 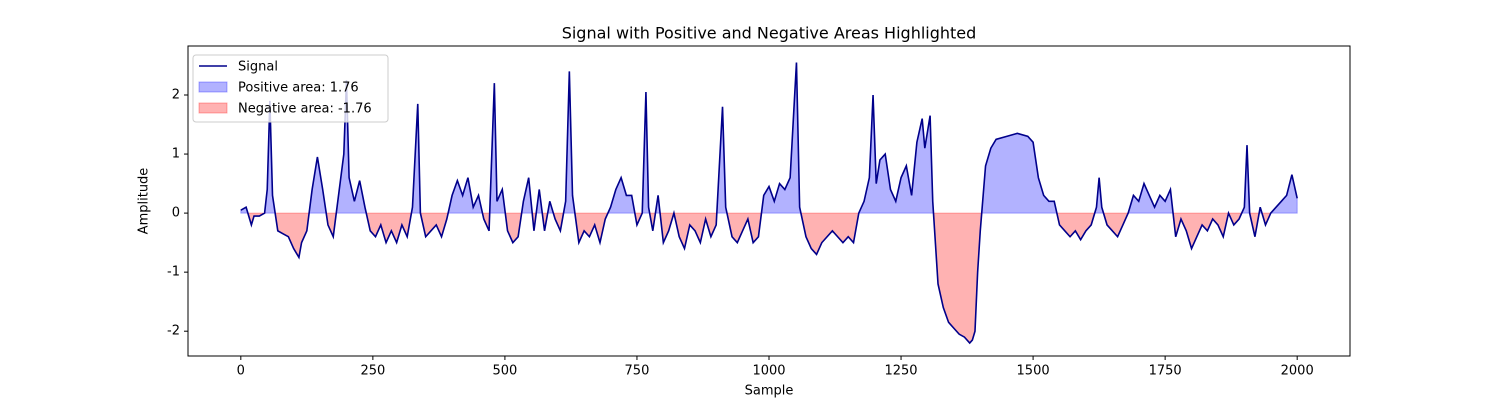 What do you see at coordinates (144, 201) in the screenshot?
I see `y-axis-label: Amplitude` at bounding box center [144, 201].